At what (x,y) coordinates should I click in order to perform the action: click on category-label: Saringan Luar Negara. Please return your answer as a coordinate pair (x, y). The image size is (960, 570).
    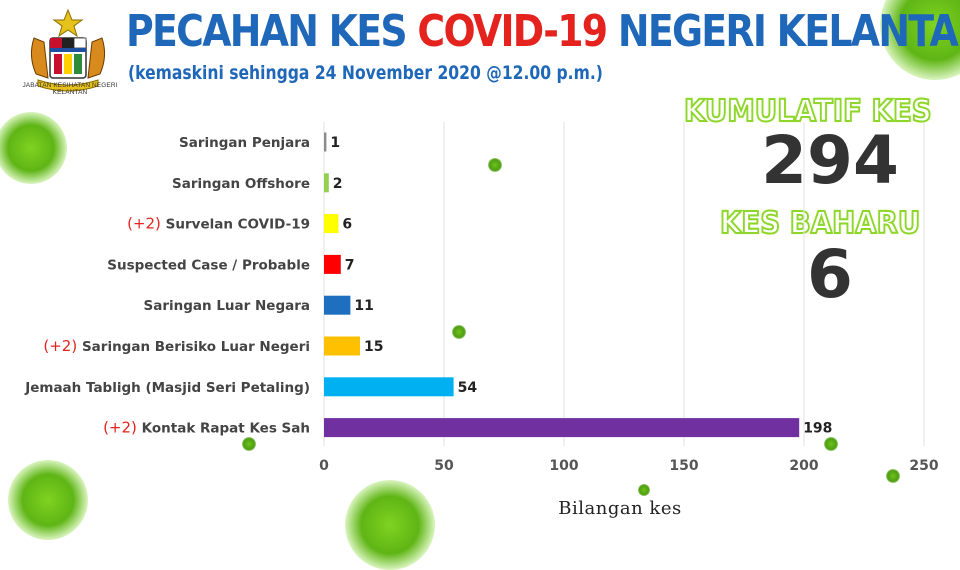
    Looking at the image, I should click on (227, 306).